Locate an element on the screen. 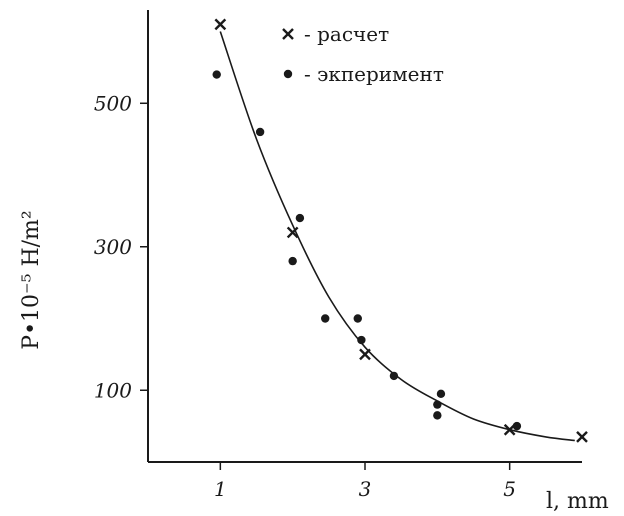  legend-label: - расчет is located at coordinates (346, 34).